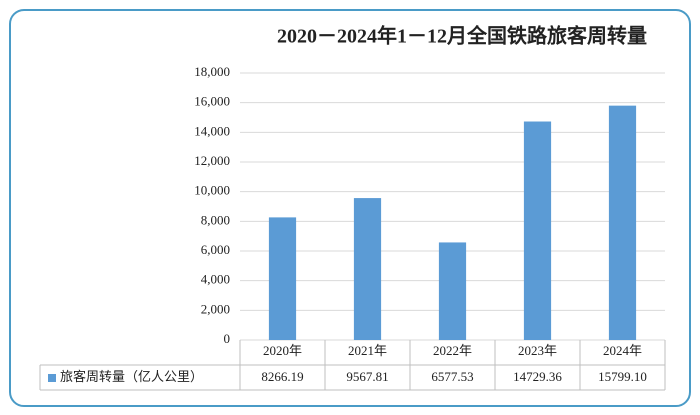 Image resolution: width=700 pixels, height=415 pixels. What do you see at coordinates (452, 376) in the screenshot?
I see `table-value: 6577.53` at bounding box center [452, 376].